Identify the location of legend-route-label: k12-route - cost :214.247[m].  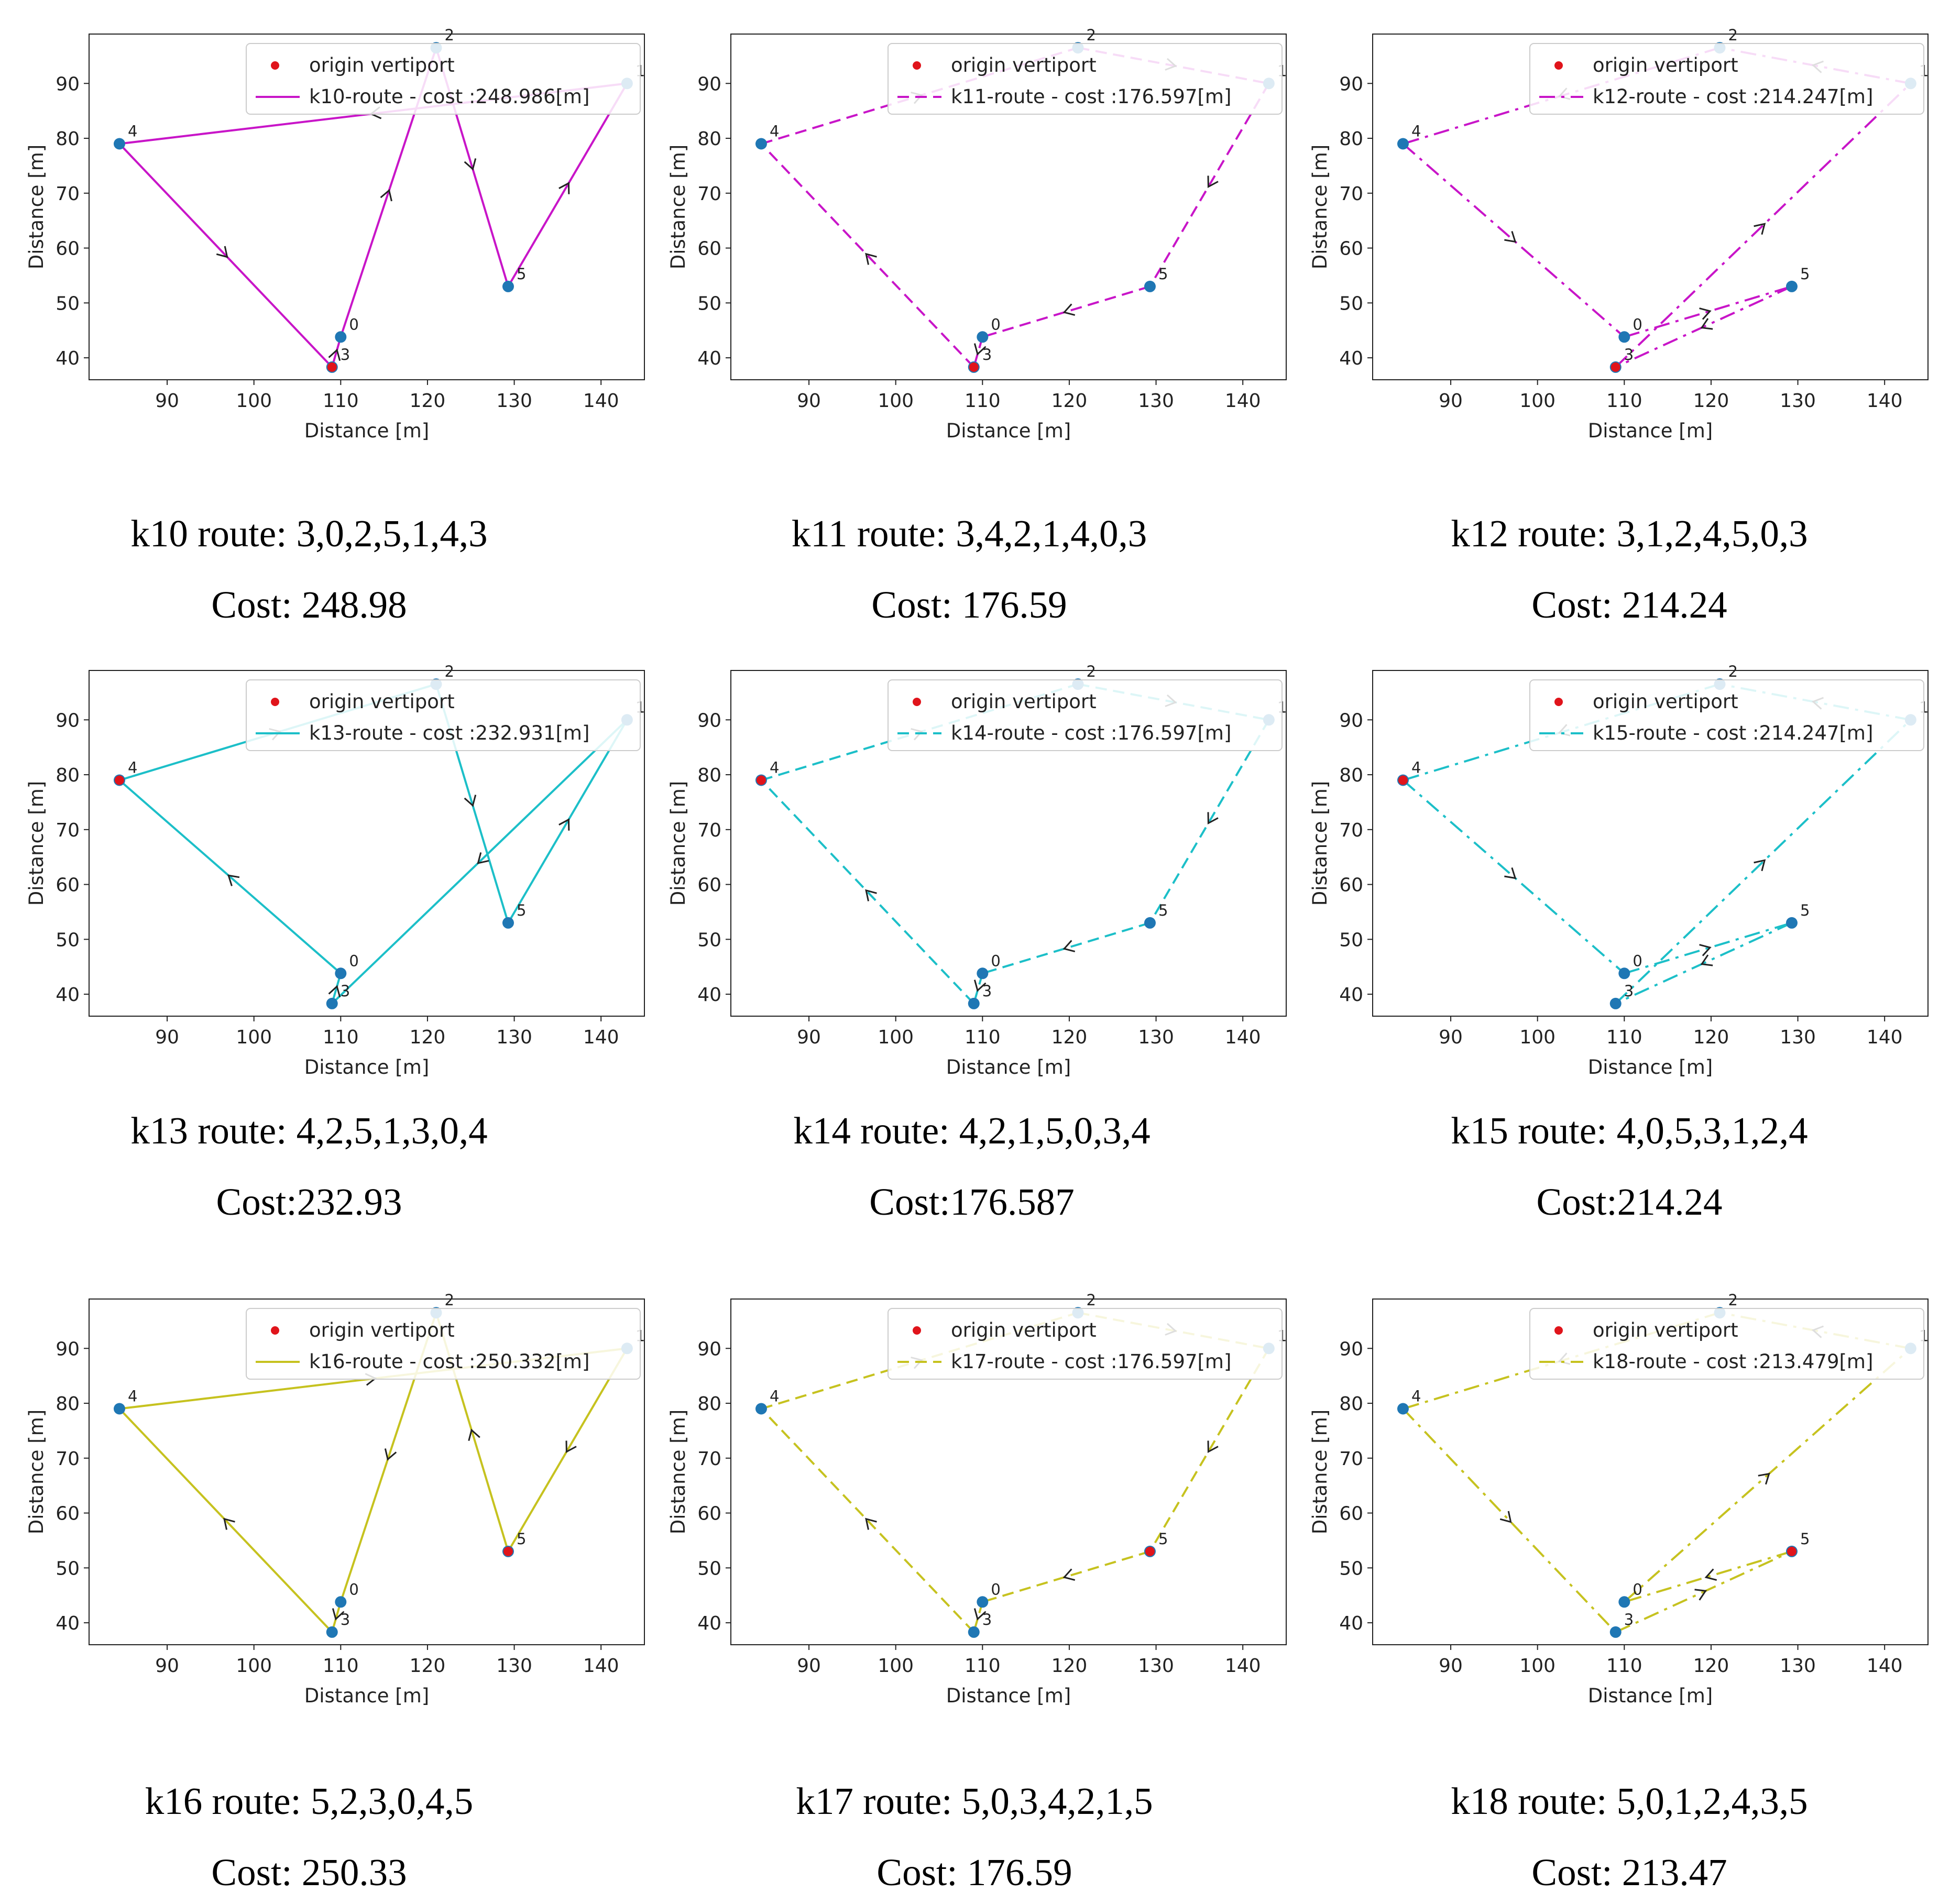
(1733, 96).